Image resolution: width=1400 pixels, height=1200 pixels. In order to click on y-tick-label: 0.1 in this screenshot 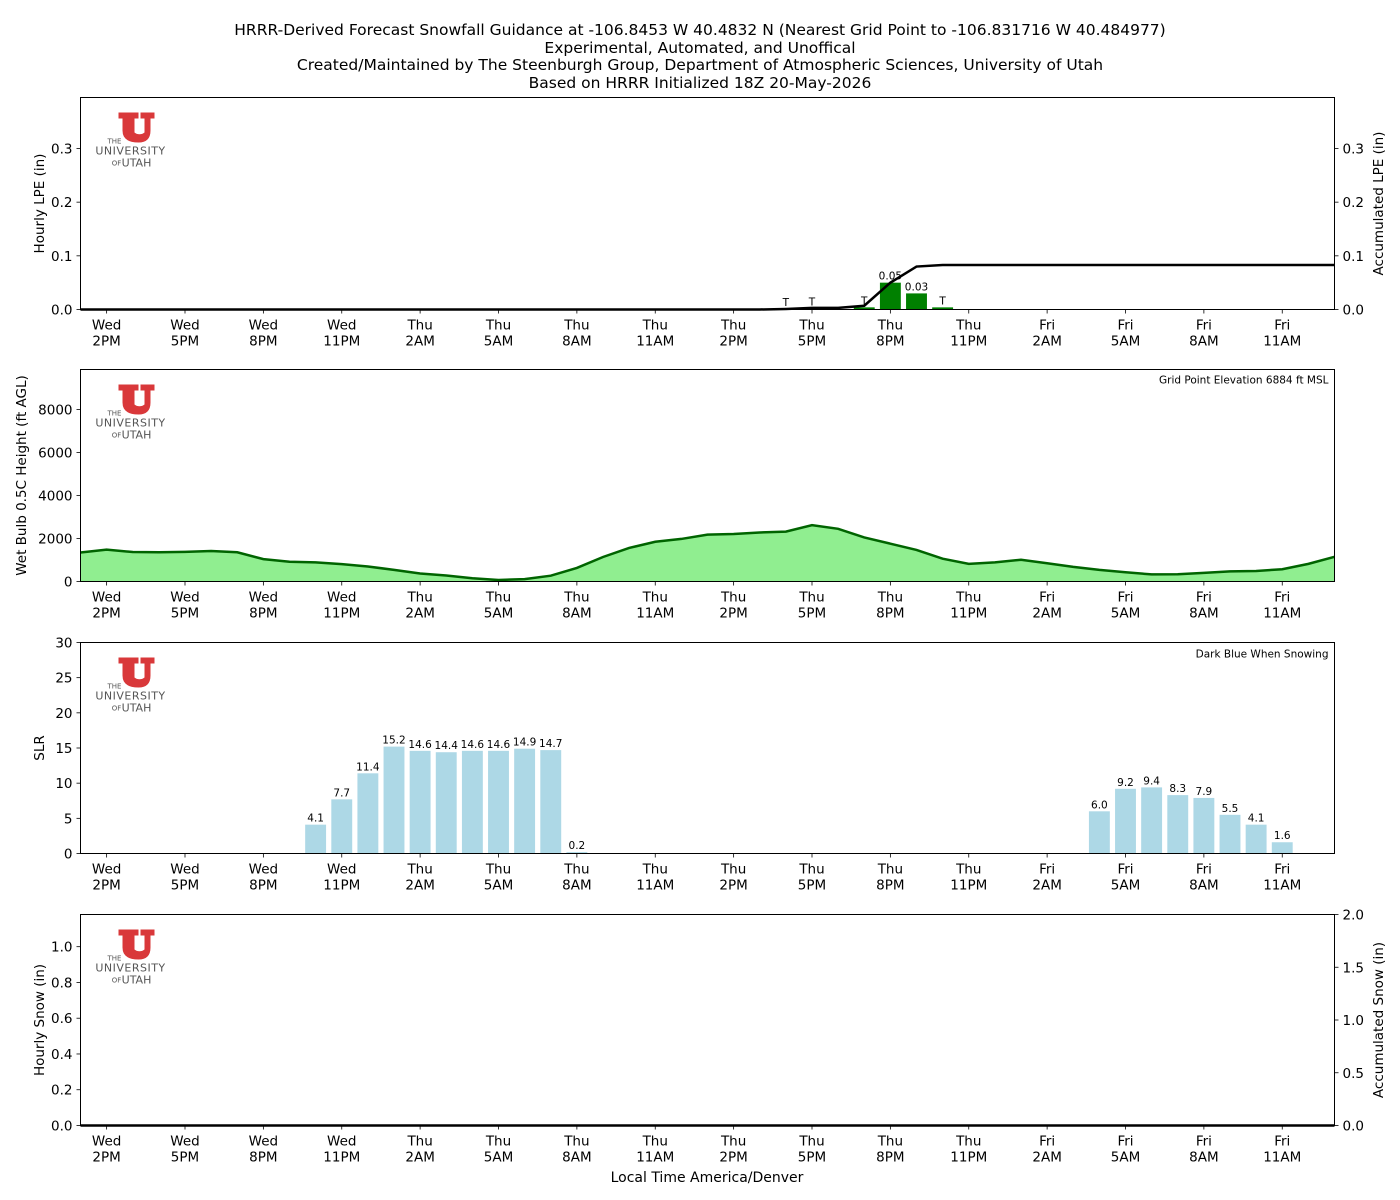, I will do `click(61, 257)`.